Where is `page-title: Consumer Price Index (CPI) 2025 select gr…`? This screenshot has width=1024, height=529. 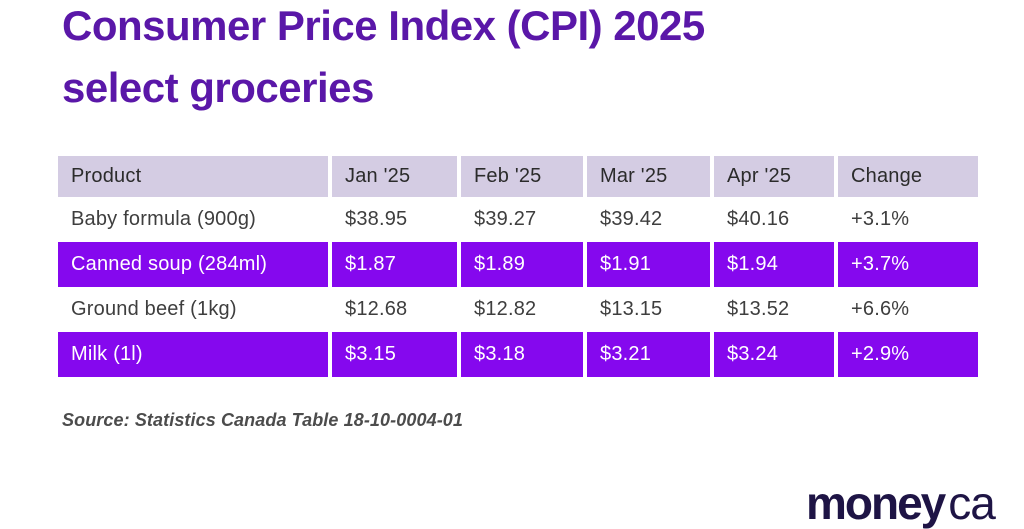 page-title: Consumer Price Index (CPI) 2025 select gr… is located at coordinates (383, 59).